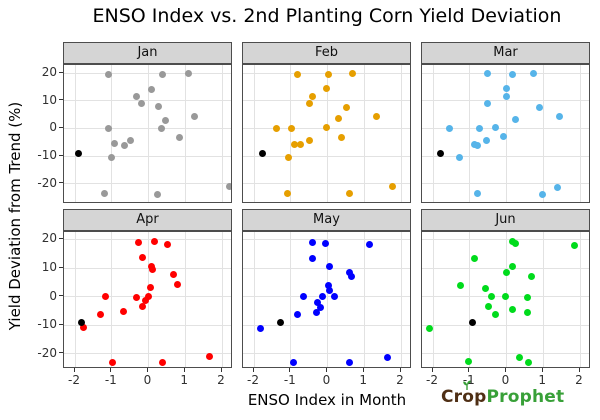  I want to click on y-tick-label: 10, so click(49, 99).